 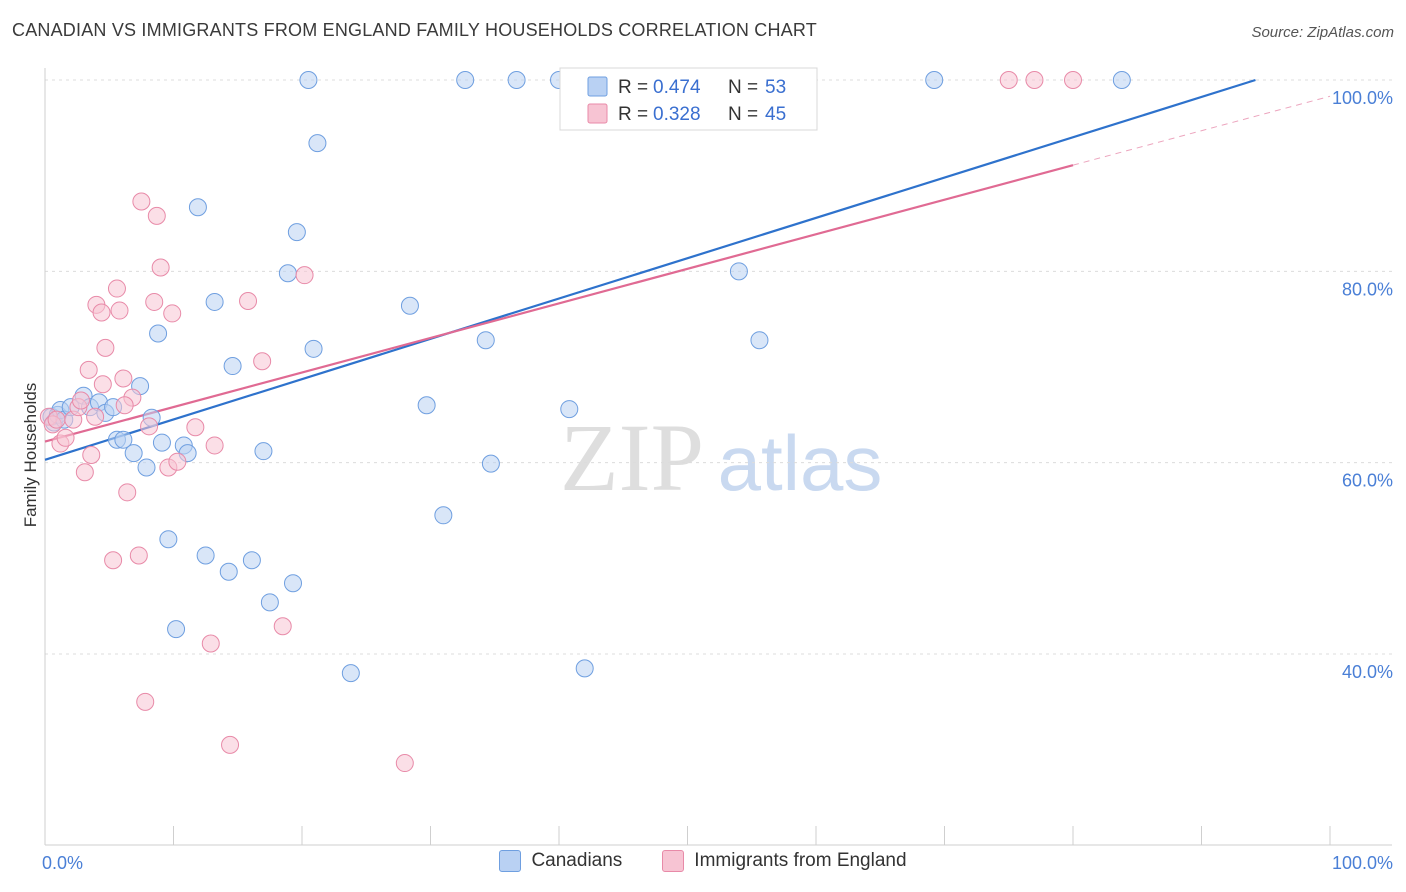 I want to click on y-tick-label: 40.0%, so click(x=1367, y=672).